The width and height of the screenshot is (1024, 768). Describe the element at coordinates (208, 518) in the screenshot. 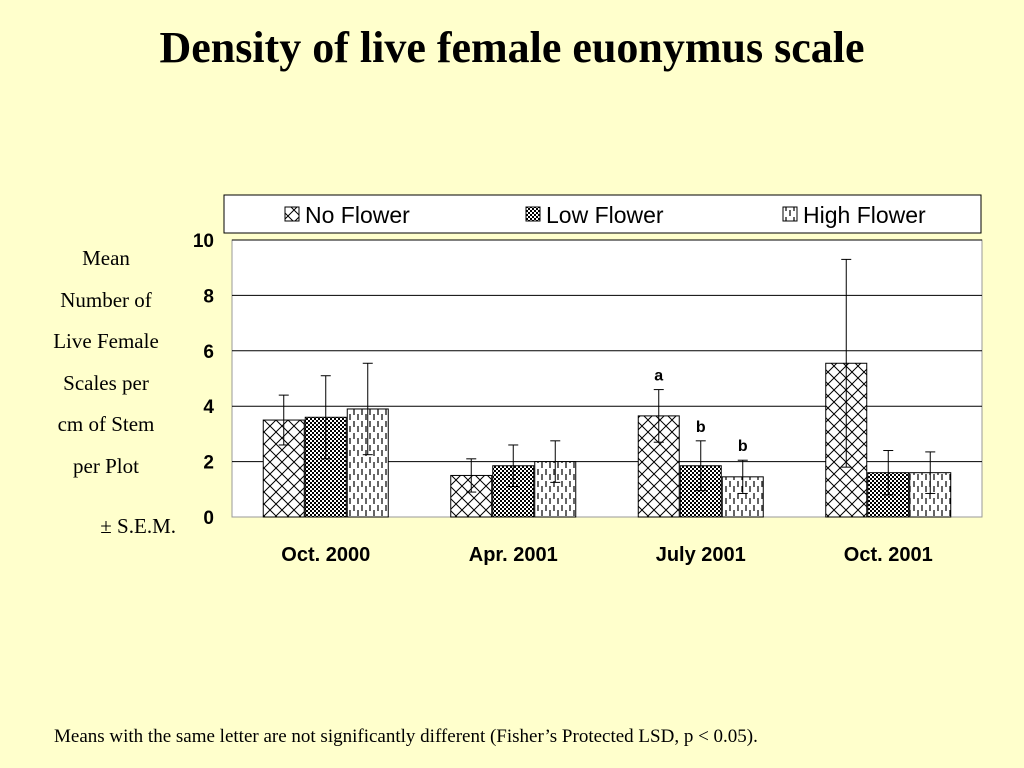

I see `y-tick-label: 0` at that location.